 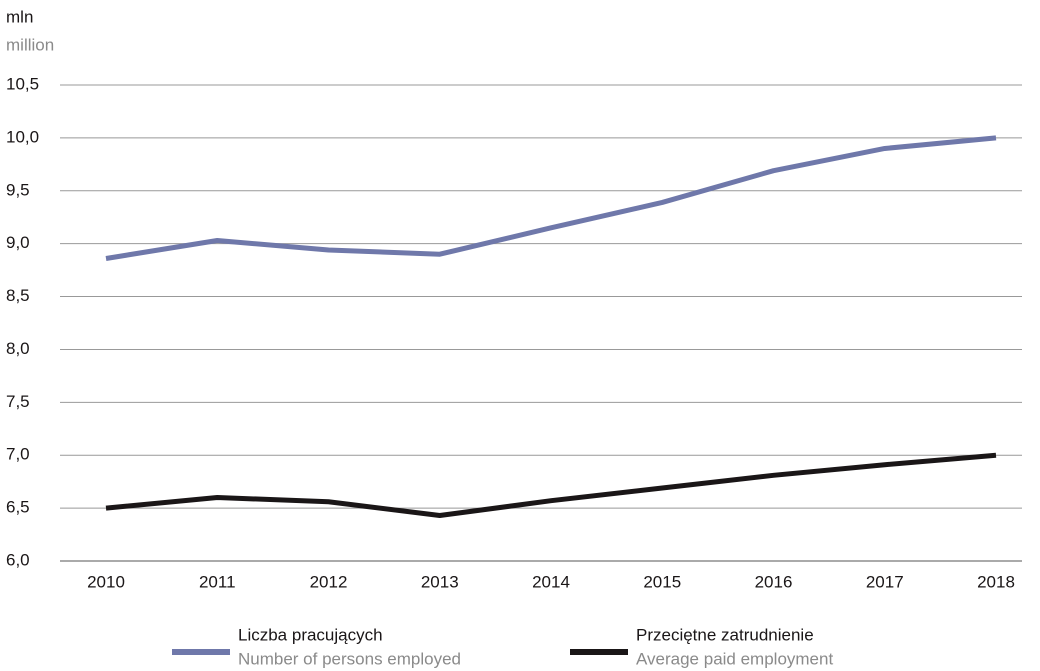 I want to click on y-tick-label: 7,0, so click(x=18, y=454).